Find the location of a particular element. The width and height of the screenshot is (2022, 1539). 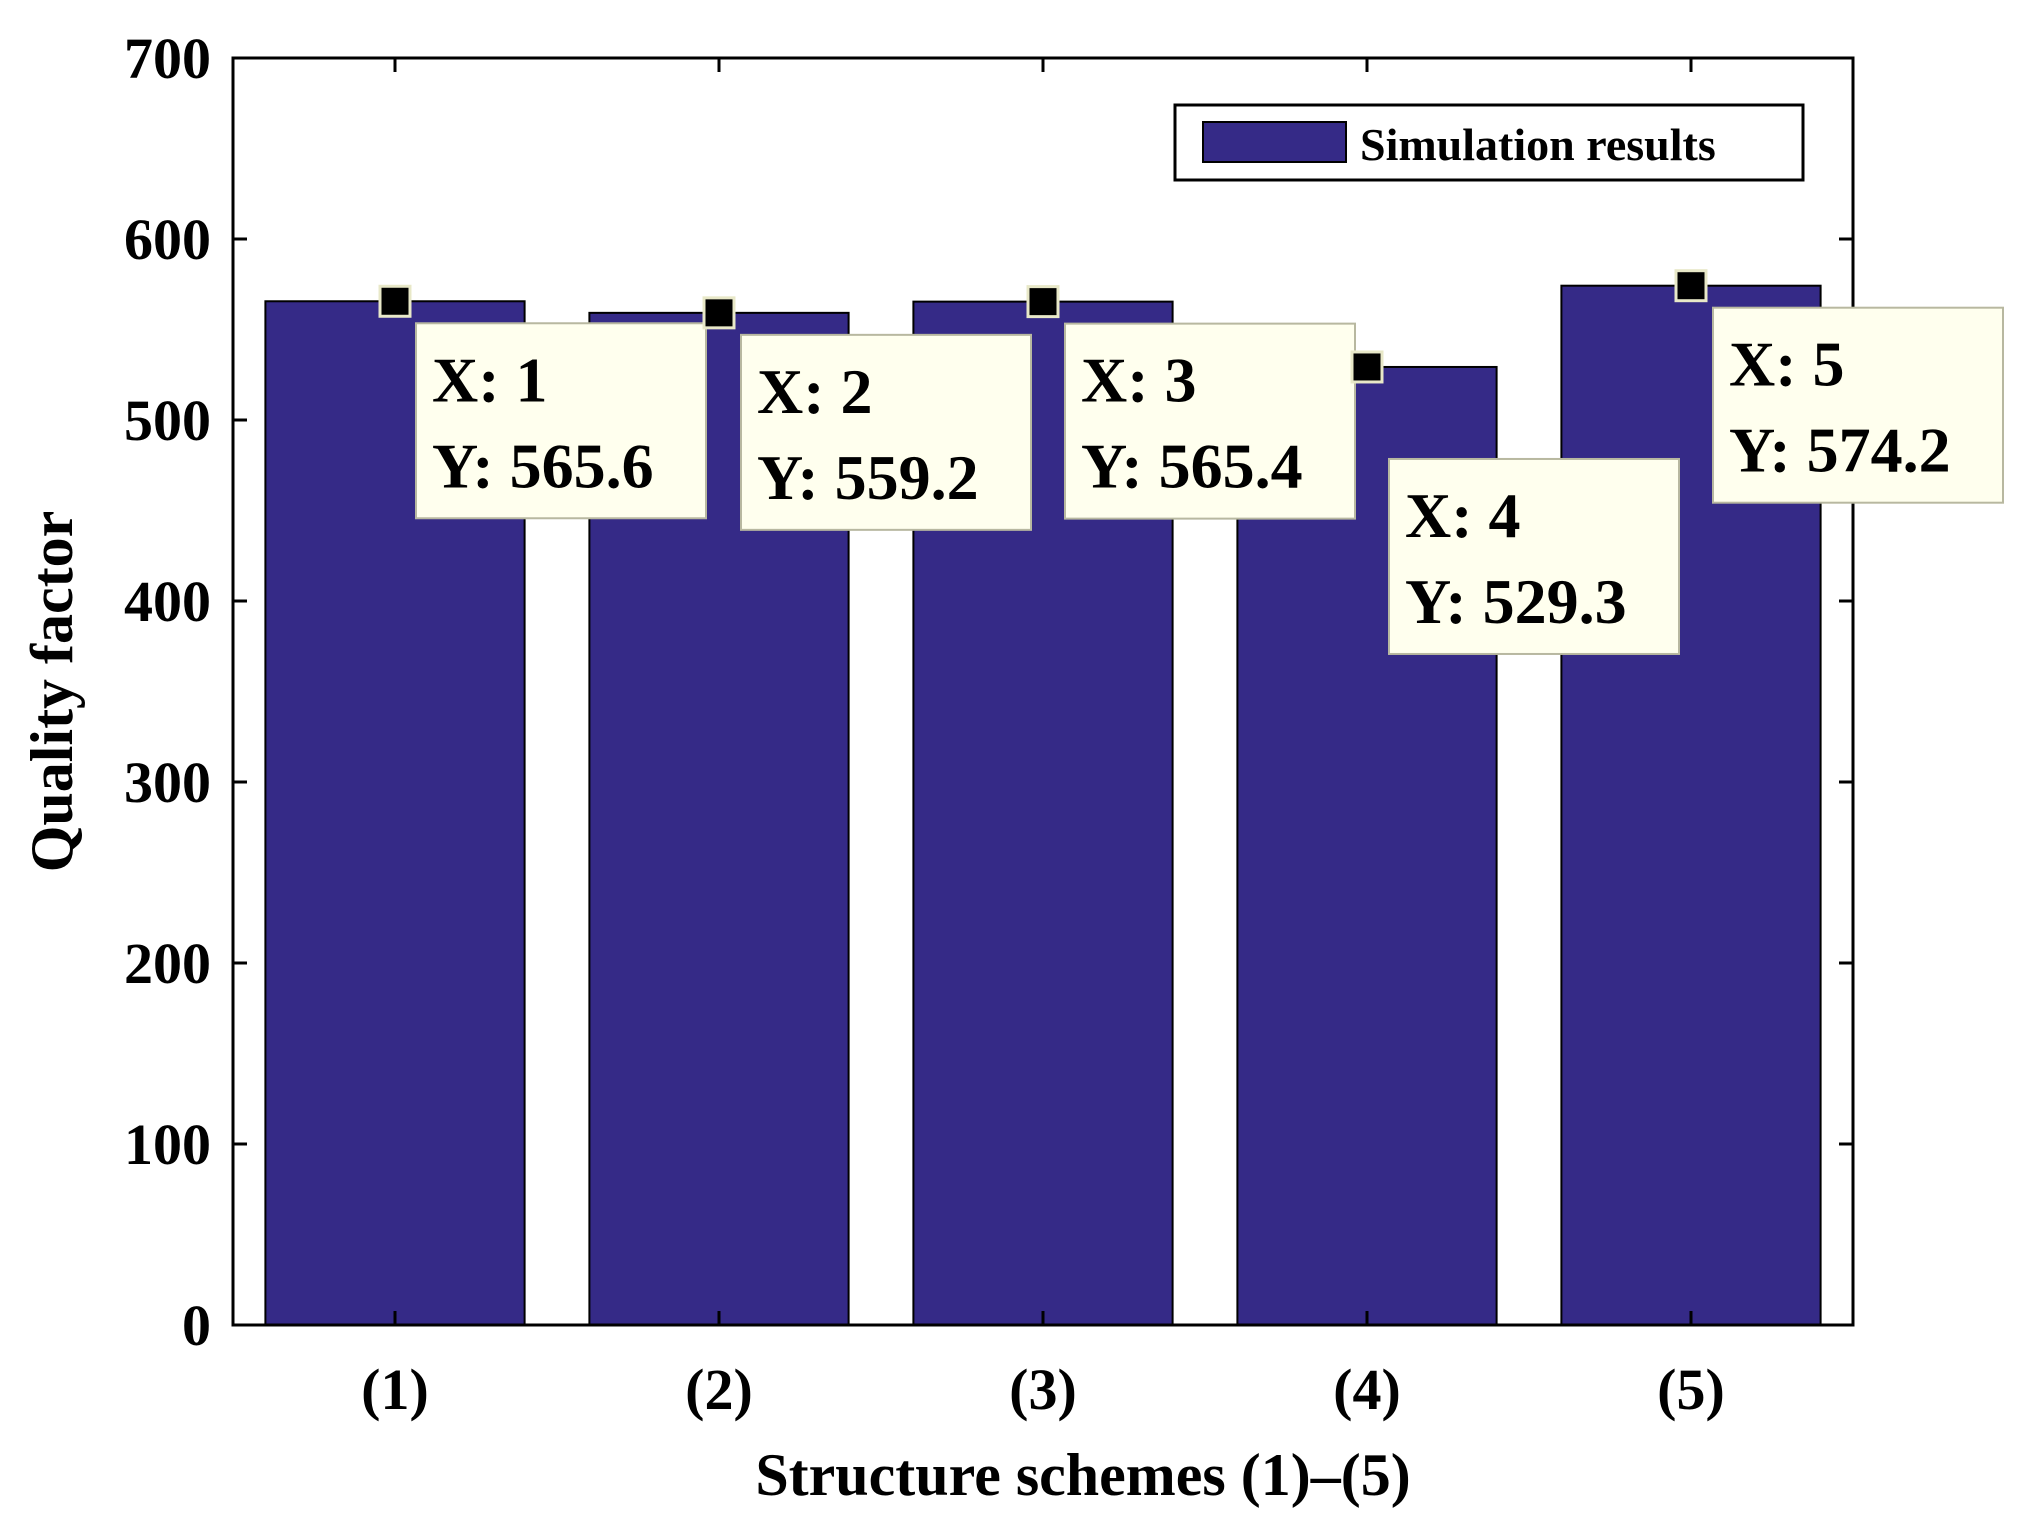

x-tick-label: (4) is located at coordinates (1367, 1389).